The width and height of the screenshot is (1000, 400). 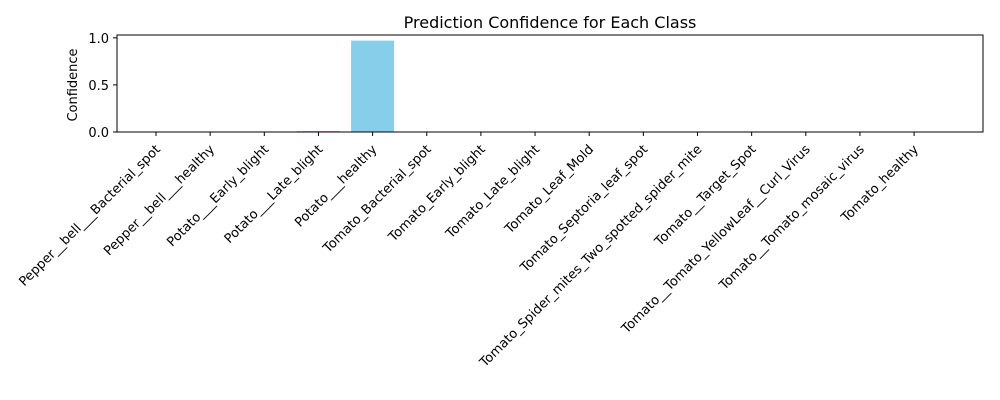 I want to click on x-tick-label-12: Tomato__Tomato_YellowLeaf__Curl_Virus, so click(x=715, y=239).